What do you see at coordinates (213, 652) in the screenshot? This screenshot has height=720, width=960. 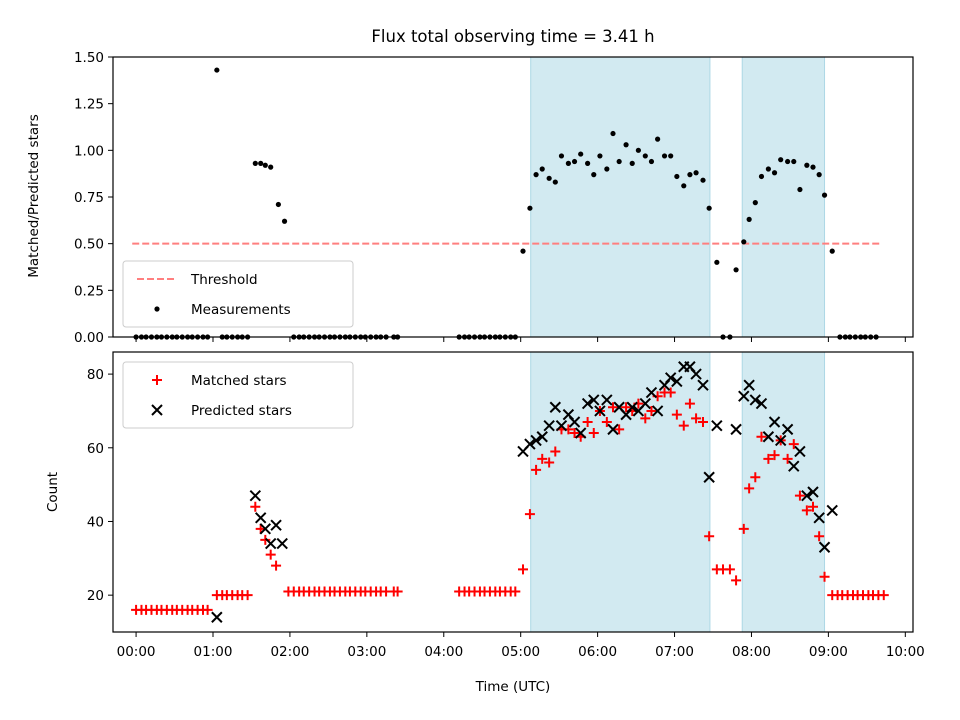 I see `count-panel-x-tick-label: 01:00` at bounding box center [213, 652].